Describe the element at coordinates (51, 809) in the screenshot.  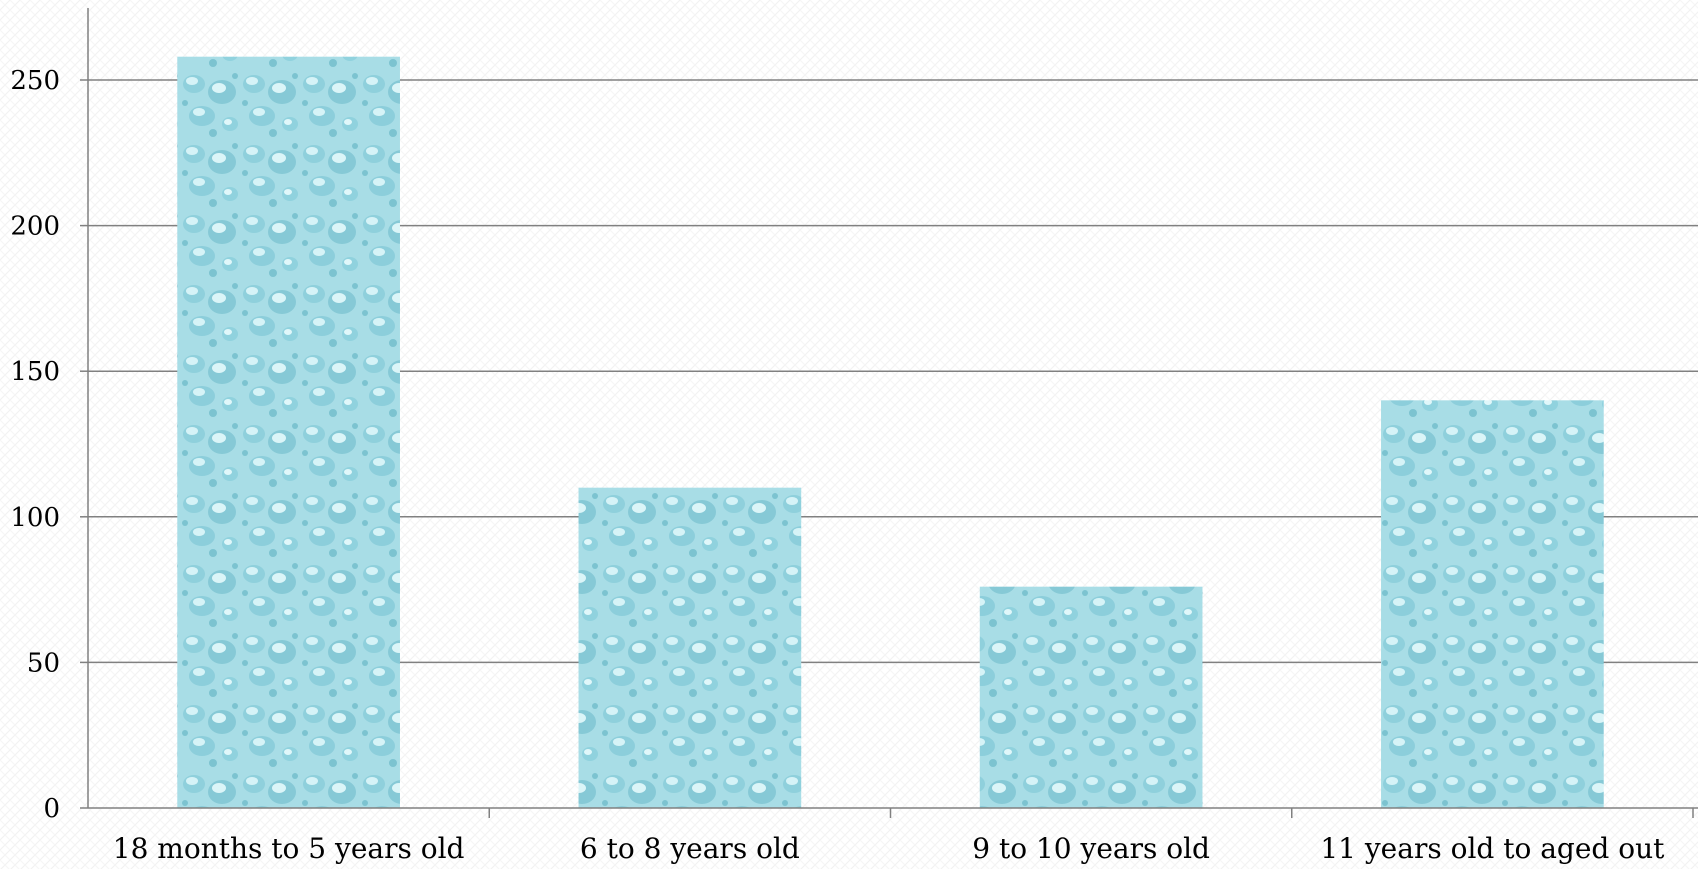
I see `y-tick-label: 0` at that location.